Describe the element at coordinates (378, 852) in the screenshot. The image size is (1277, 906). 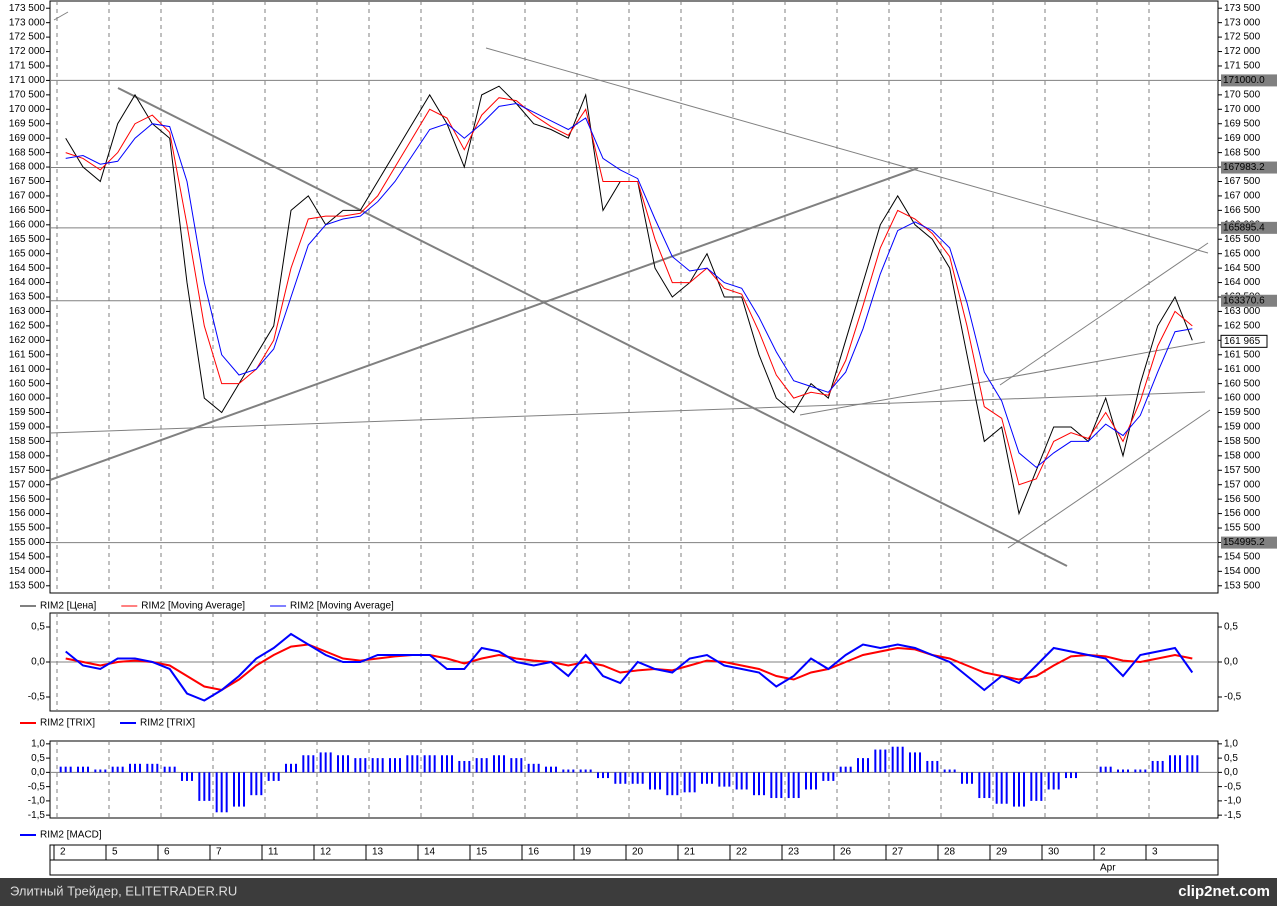
I see `x-tick-label: 13` at that location.